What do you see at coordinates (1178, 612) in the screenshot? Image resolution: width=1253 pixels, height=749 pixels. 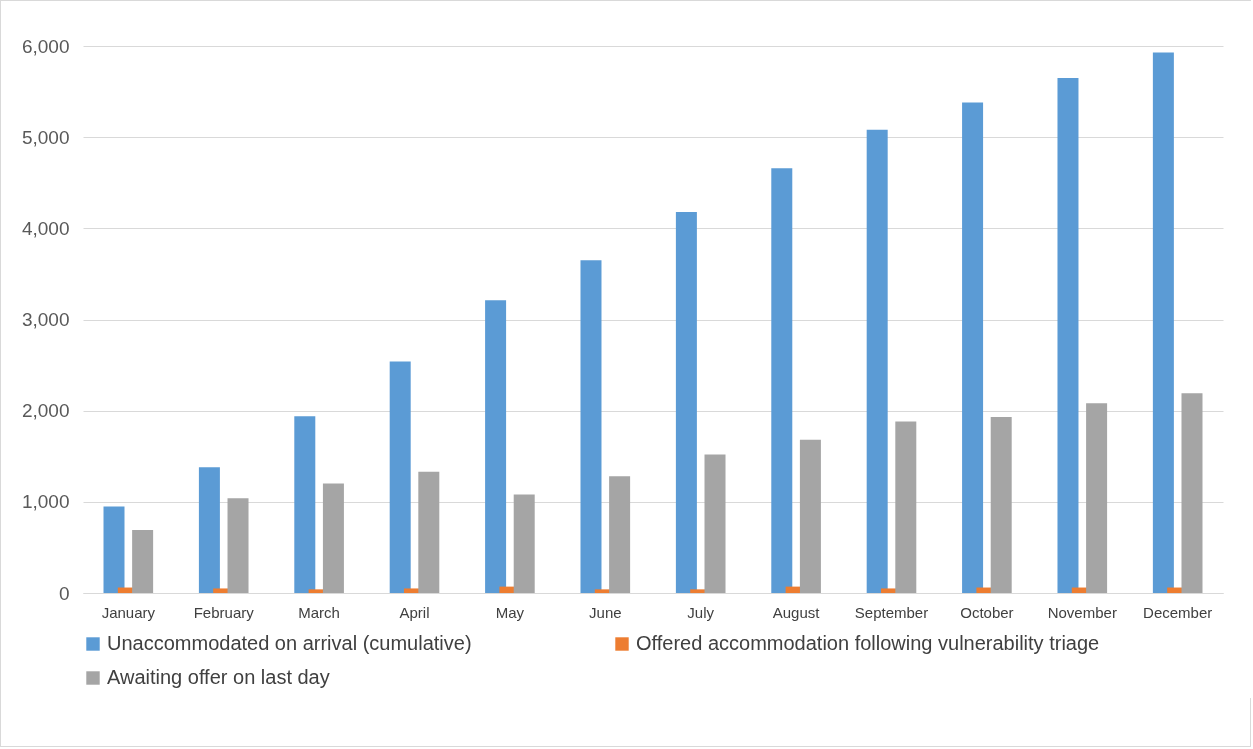 I see `x-tick-label: December` at bounding box center [1178, 612].